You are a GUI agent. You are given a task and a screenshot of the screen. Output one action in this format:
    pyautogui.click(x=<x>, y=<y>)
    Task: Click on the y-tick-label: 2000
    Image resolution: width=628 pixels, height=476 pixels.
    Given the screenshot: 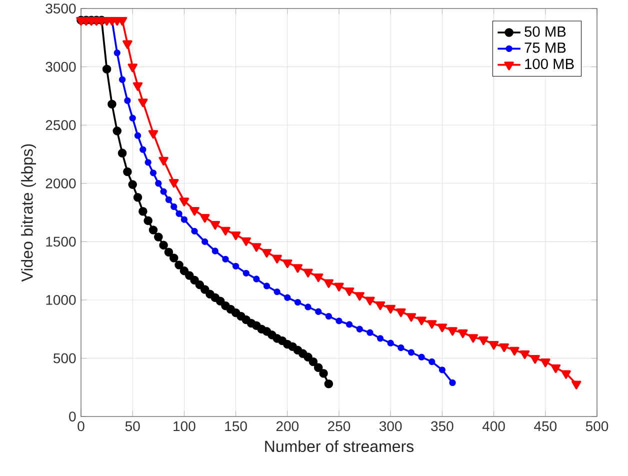 What is the action you would take?
    pyautogui.click(x=61, y=183)
    